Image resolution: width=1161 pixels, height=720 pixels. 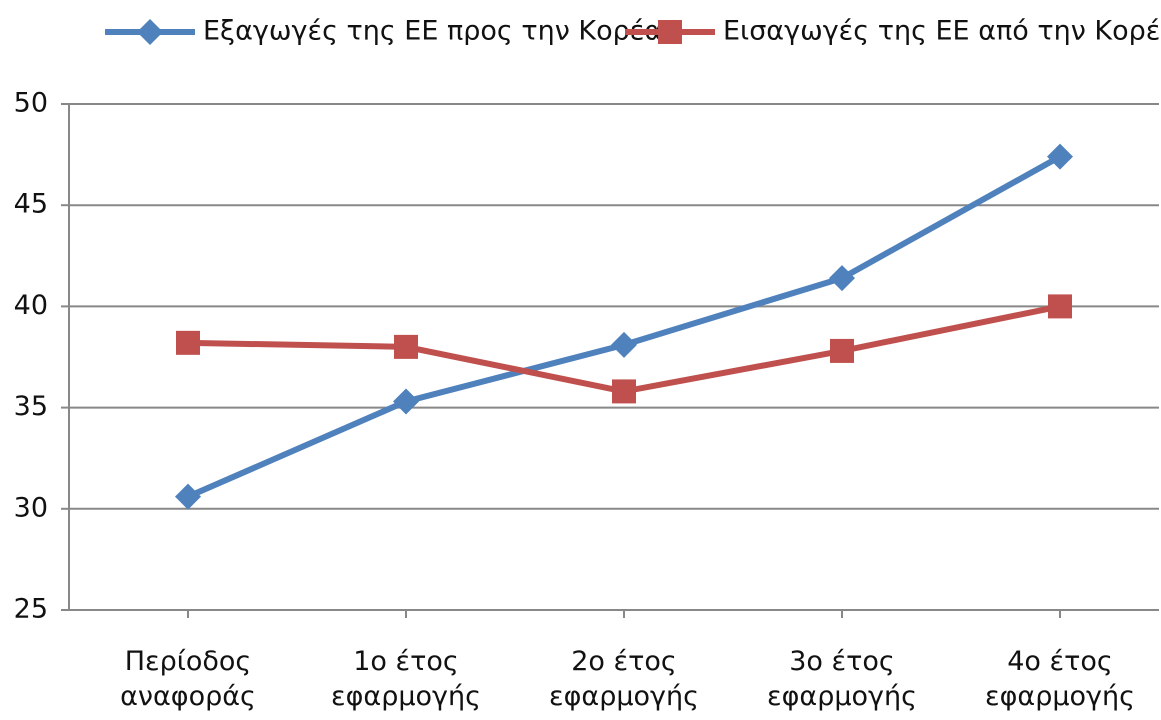 What do you see at coordinates (842, 679) in the screenshot?
I see `x-tick-label: 3ο έτος εφαρμογής` at bounding box center [842, 679].